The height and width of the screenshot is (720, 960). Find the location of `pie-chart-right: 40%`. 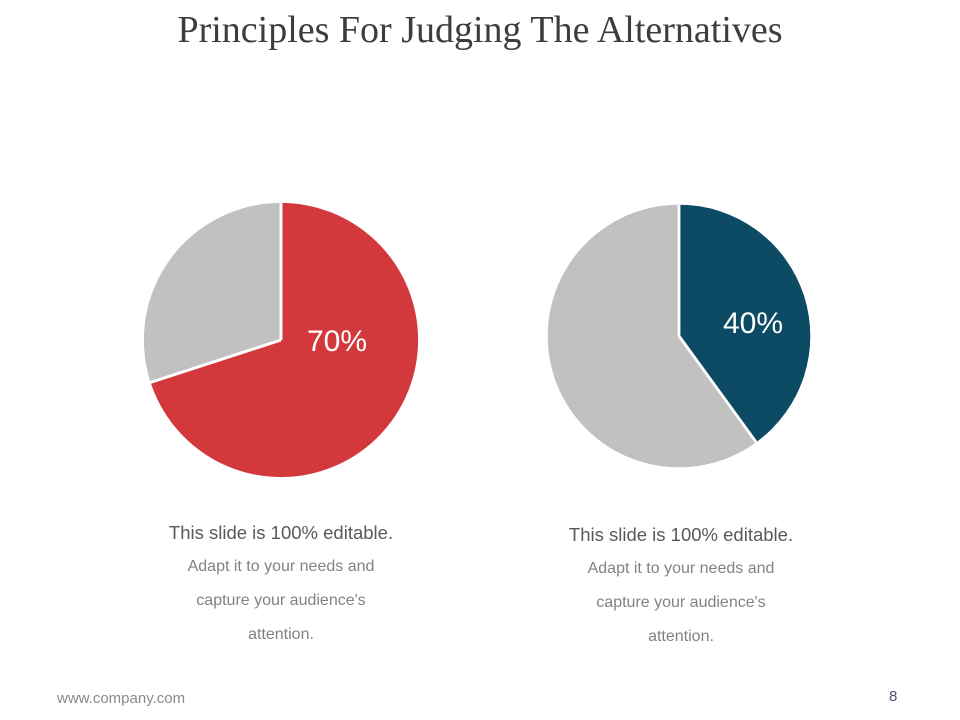

pie-chart-right: 40% is located at coordinates (679, 336).